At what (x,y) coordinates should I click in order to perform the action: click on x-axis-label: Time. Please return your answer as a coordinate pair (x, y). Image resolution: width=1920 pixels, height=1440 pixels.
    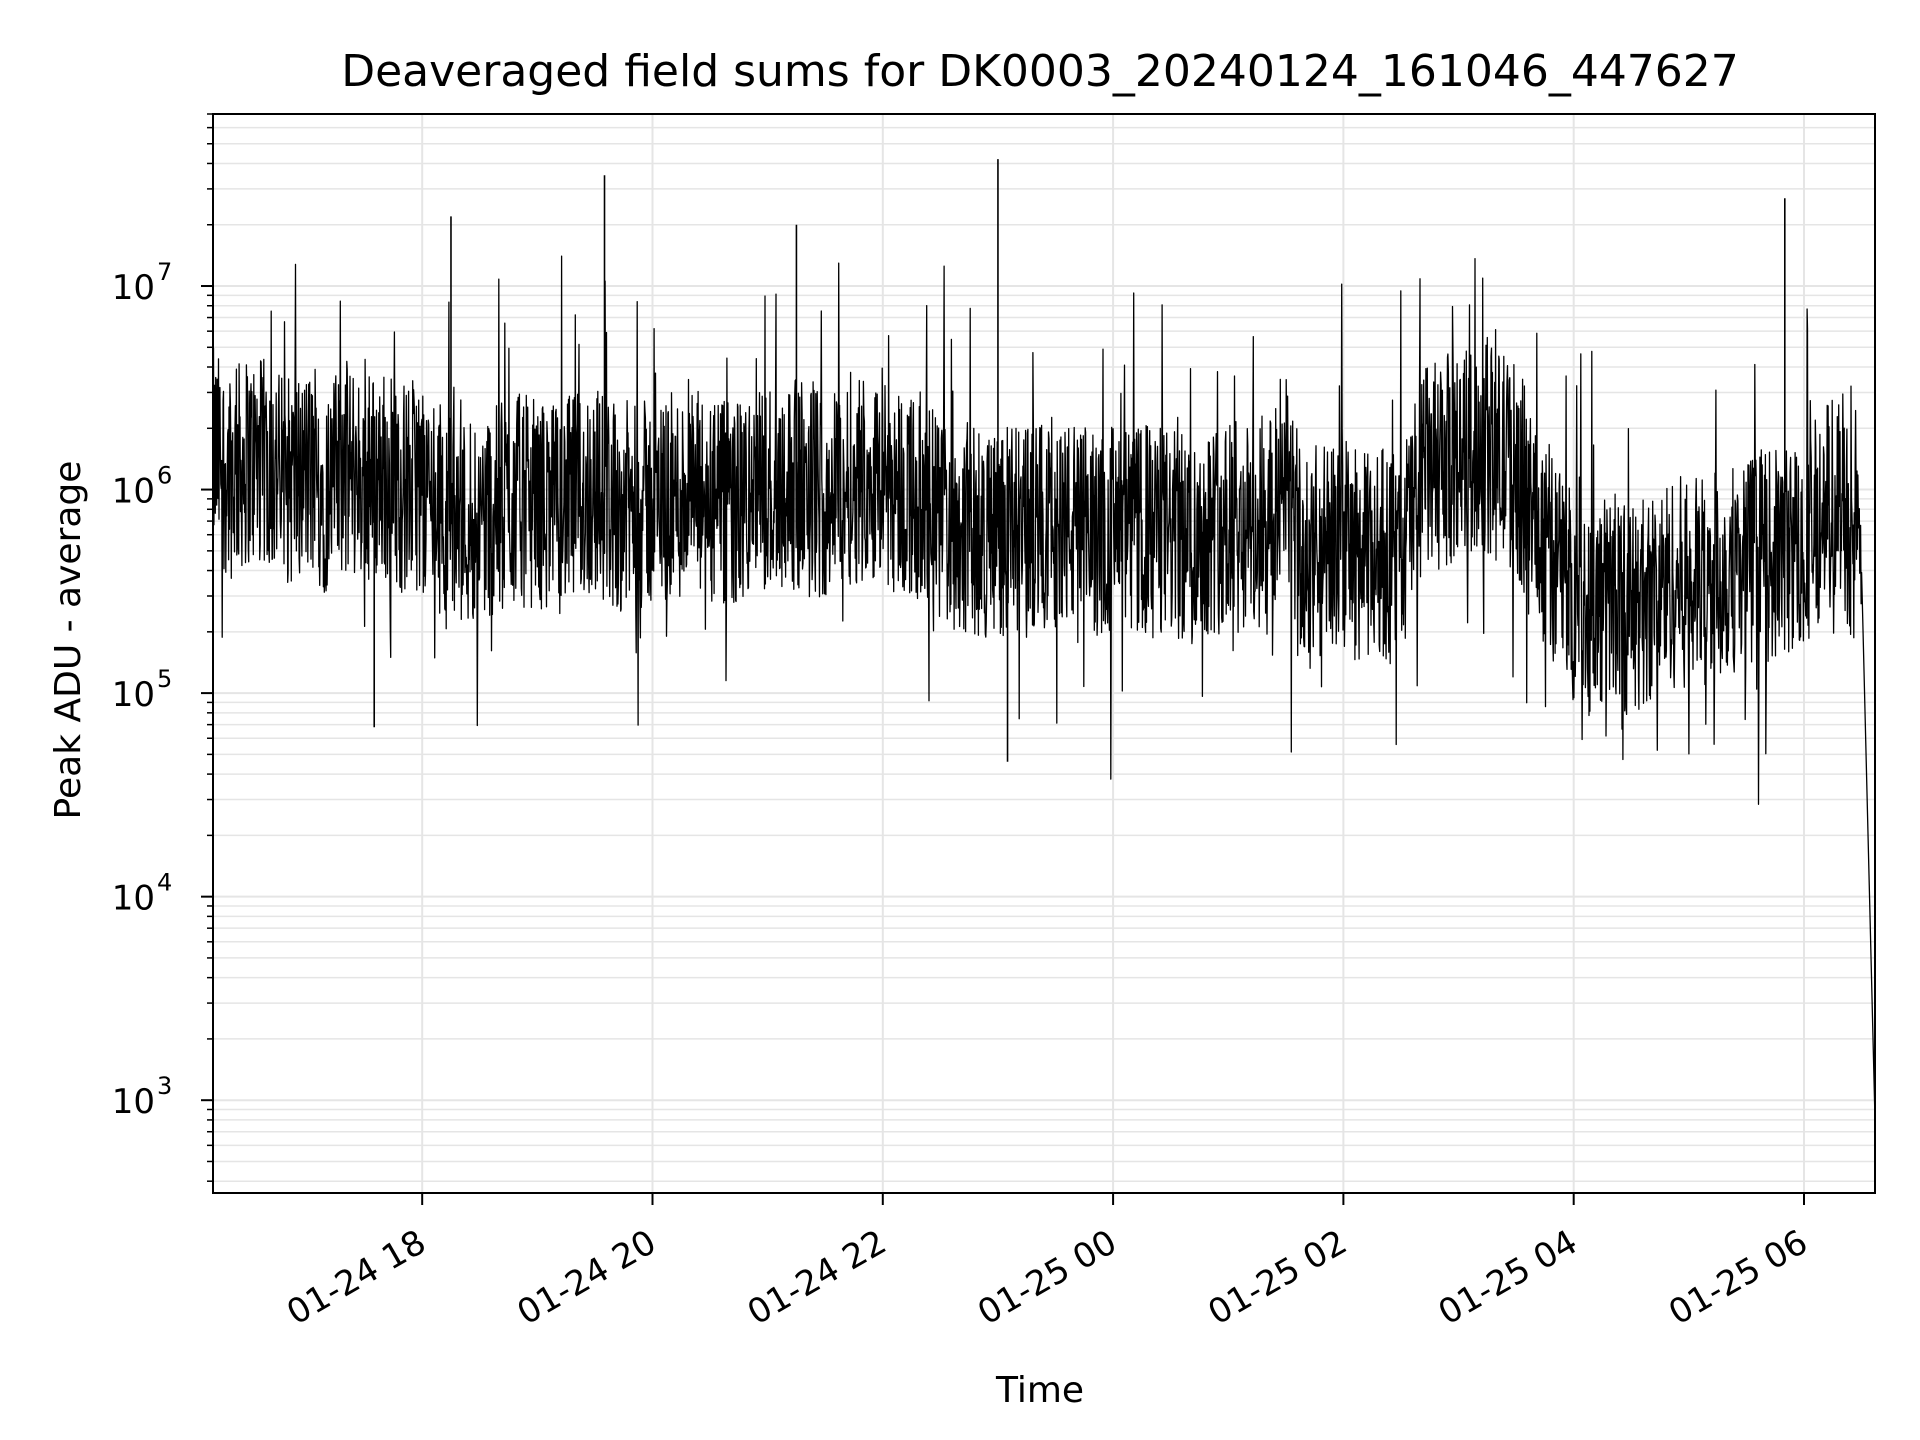
    Looking at the image, I should click on (1039, 1390).